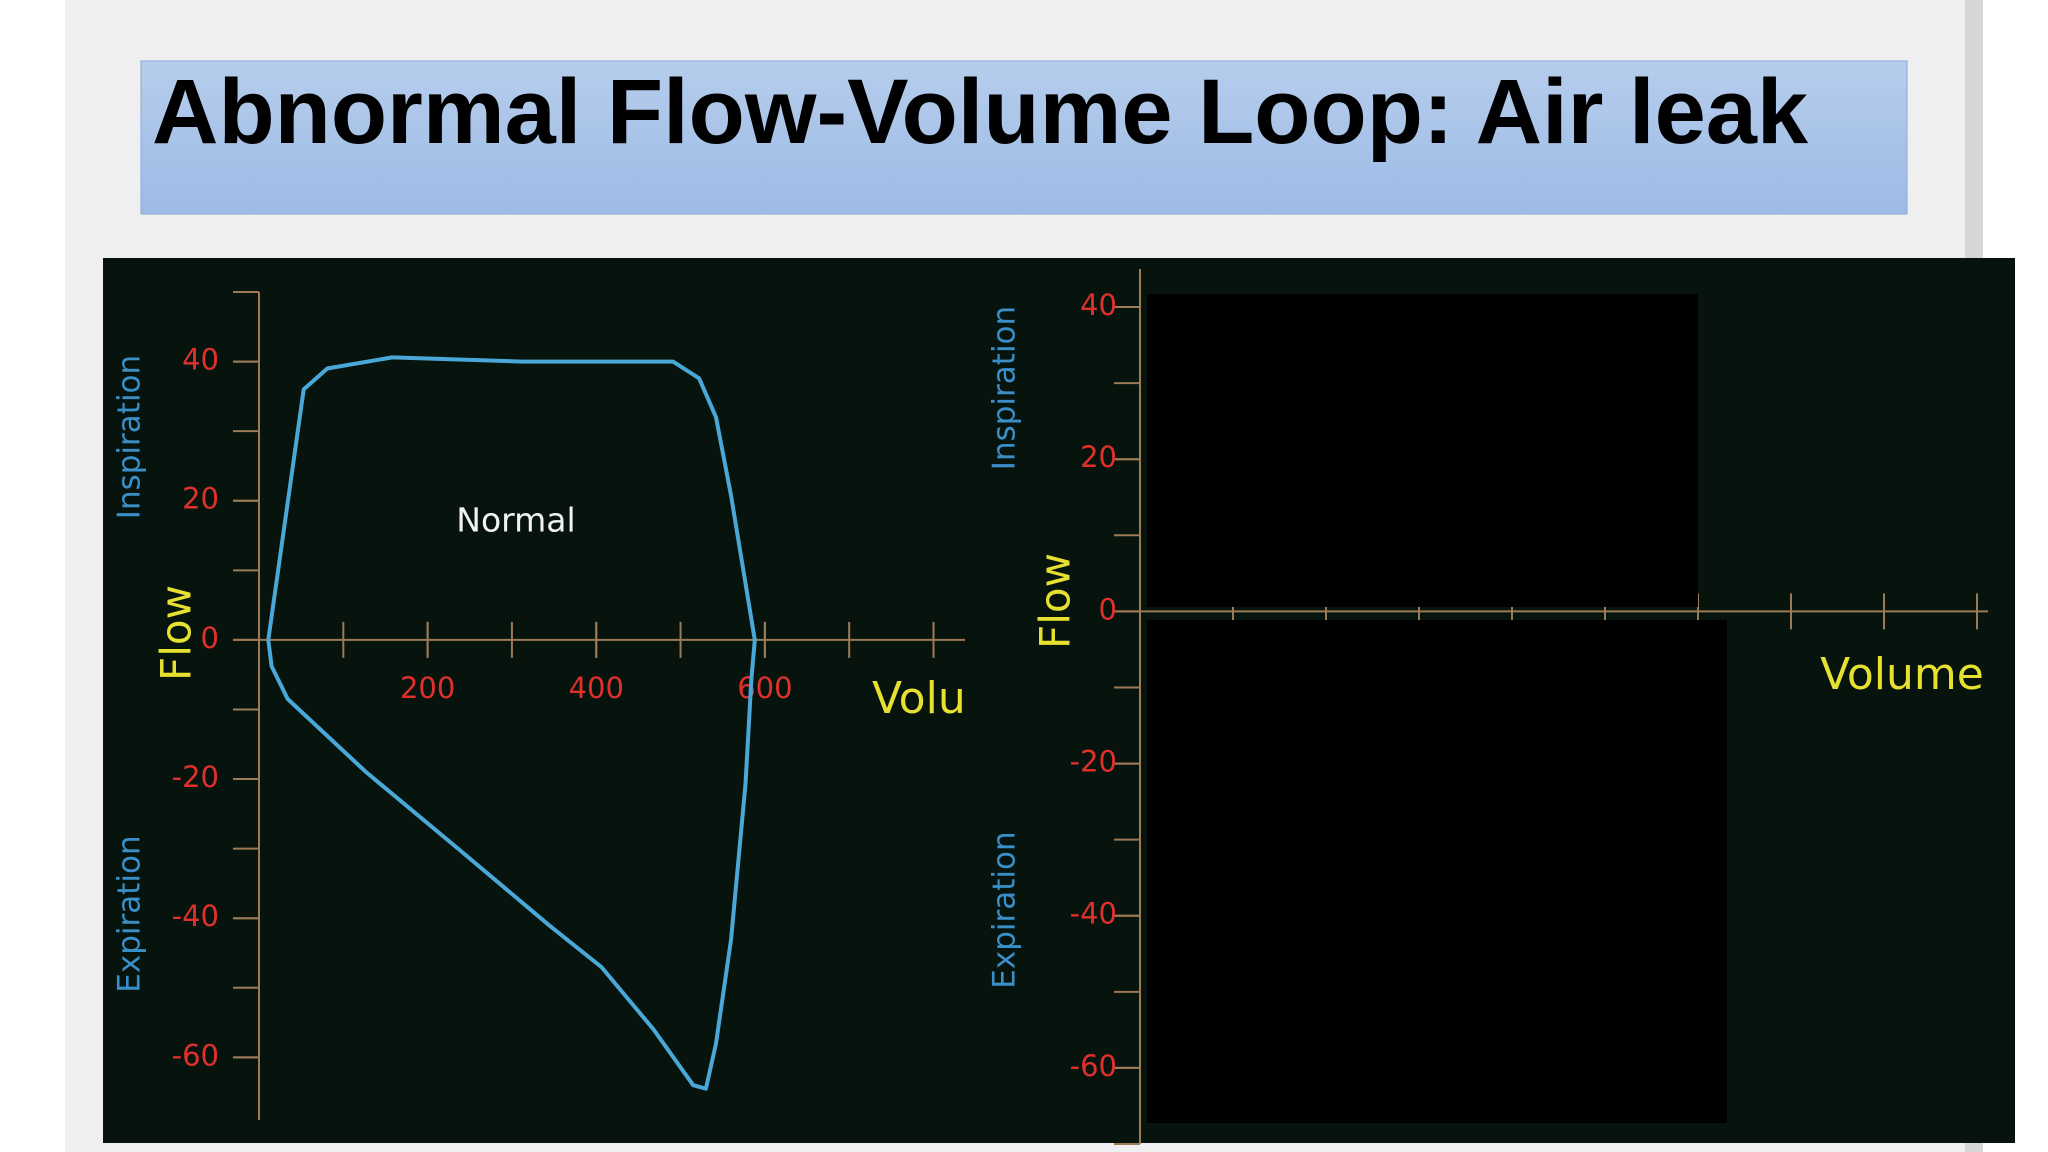 The height and width of the screenshot is (1152, 2048). What do you see at coordinates (427, 688) in the screenshot?
I see `x-tick-label: 200` at bounding box center [427, 688].